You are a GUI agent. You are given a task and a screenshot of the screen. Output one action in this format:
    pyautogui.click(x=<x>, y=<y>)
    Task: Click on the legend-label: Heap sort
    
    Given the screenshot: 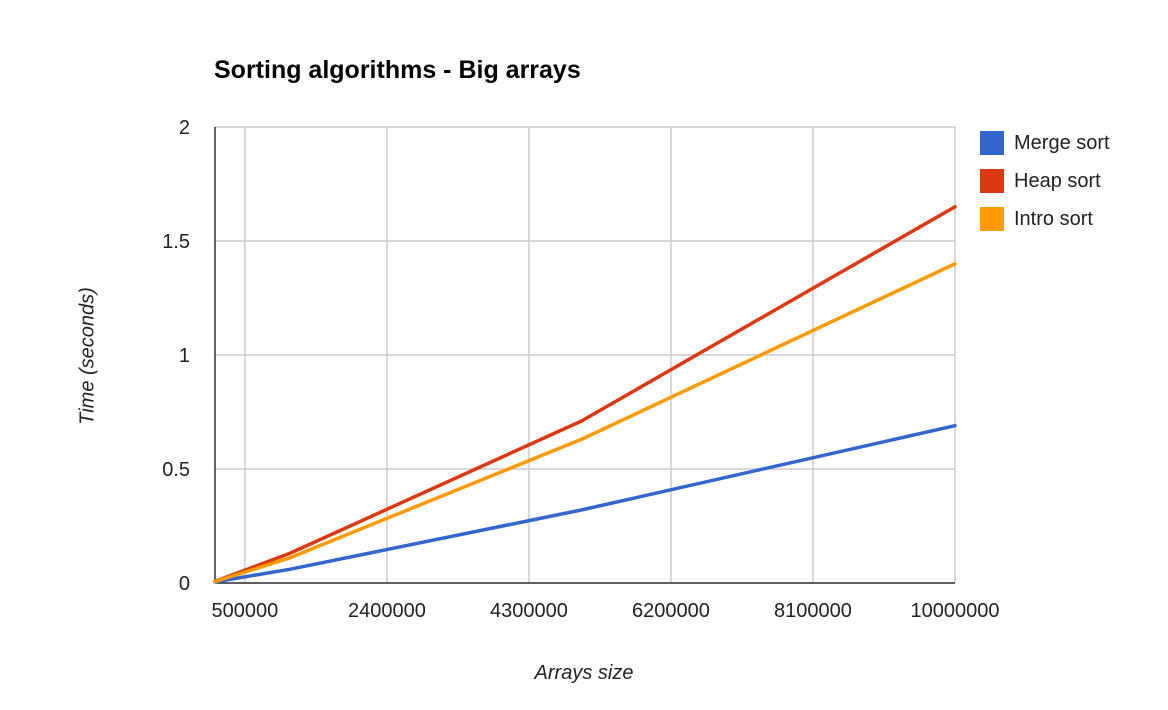 What is the action you would take?
    pyautogui.click(x=1057, y=180)
    